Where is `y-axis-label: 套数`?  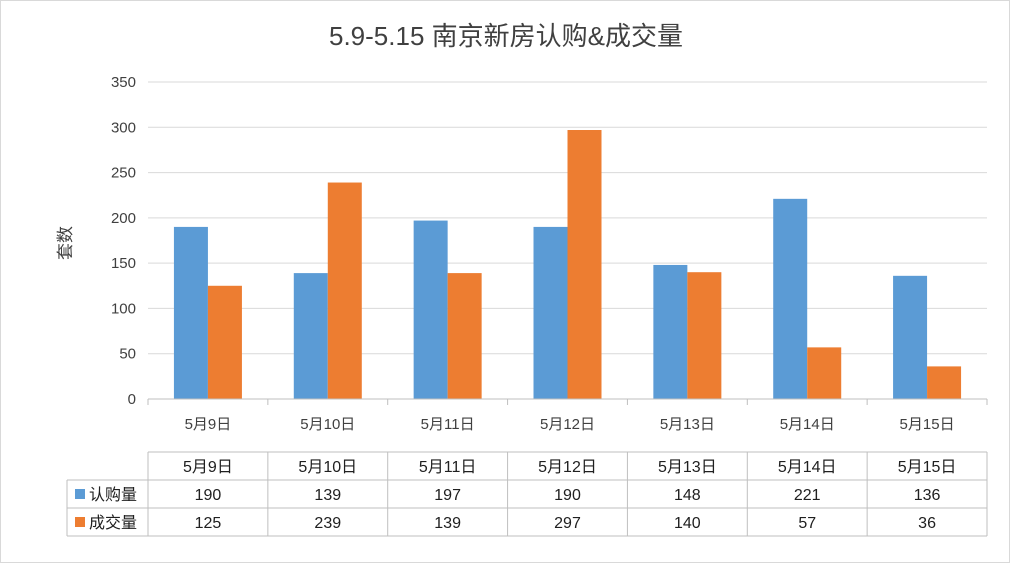 y-axis-label: 套数 is located at coordinates (65, 243).